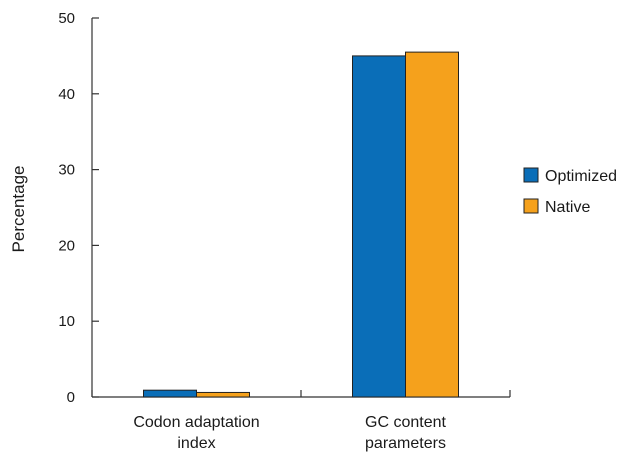 The height and width of the screenshot is (458, 635). Describe the element at coordinates (66, 18) in the screenshot. I see `y-tick-label: 50` at that location.